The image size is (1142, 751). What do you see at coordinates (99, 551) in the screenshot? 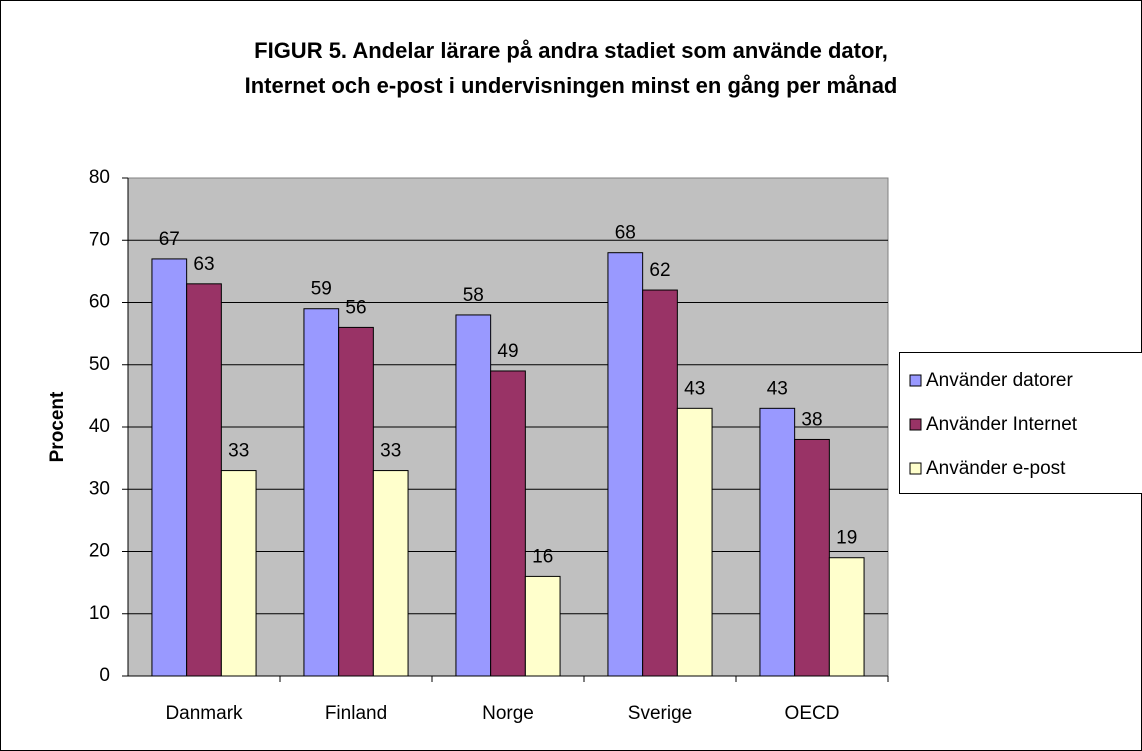
I see `y-tick-label: 20` at bounding box center [99, 551].